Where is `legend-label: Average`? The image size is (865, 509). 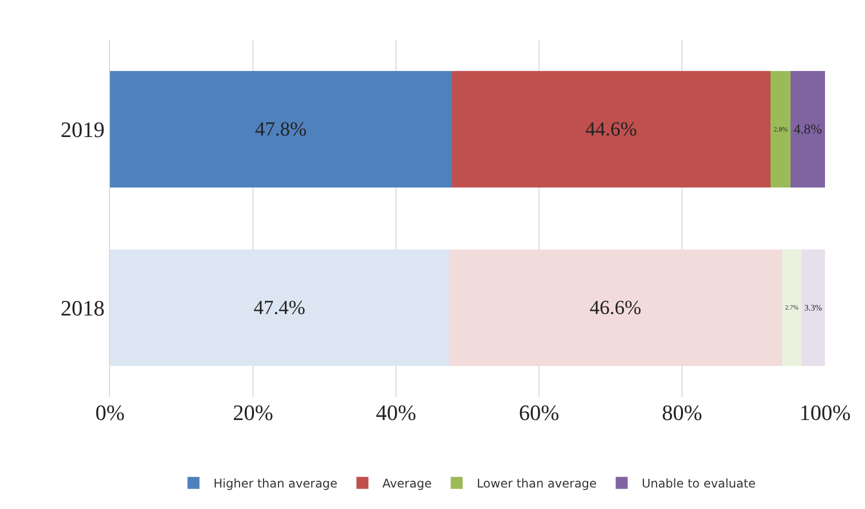
legend-label: Average is located at coordinates (407, 483).